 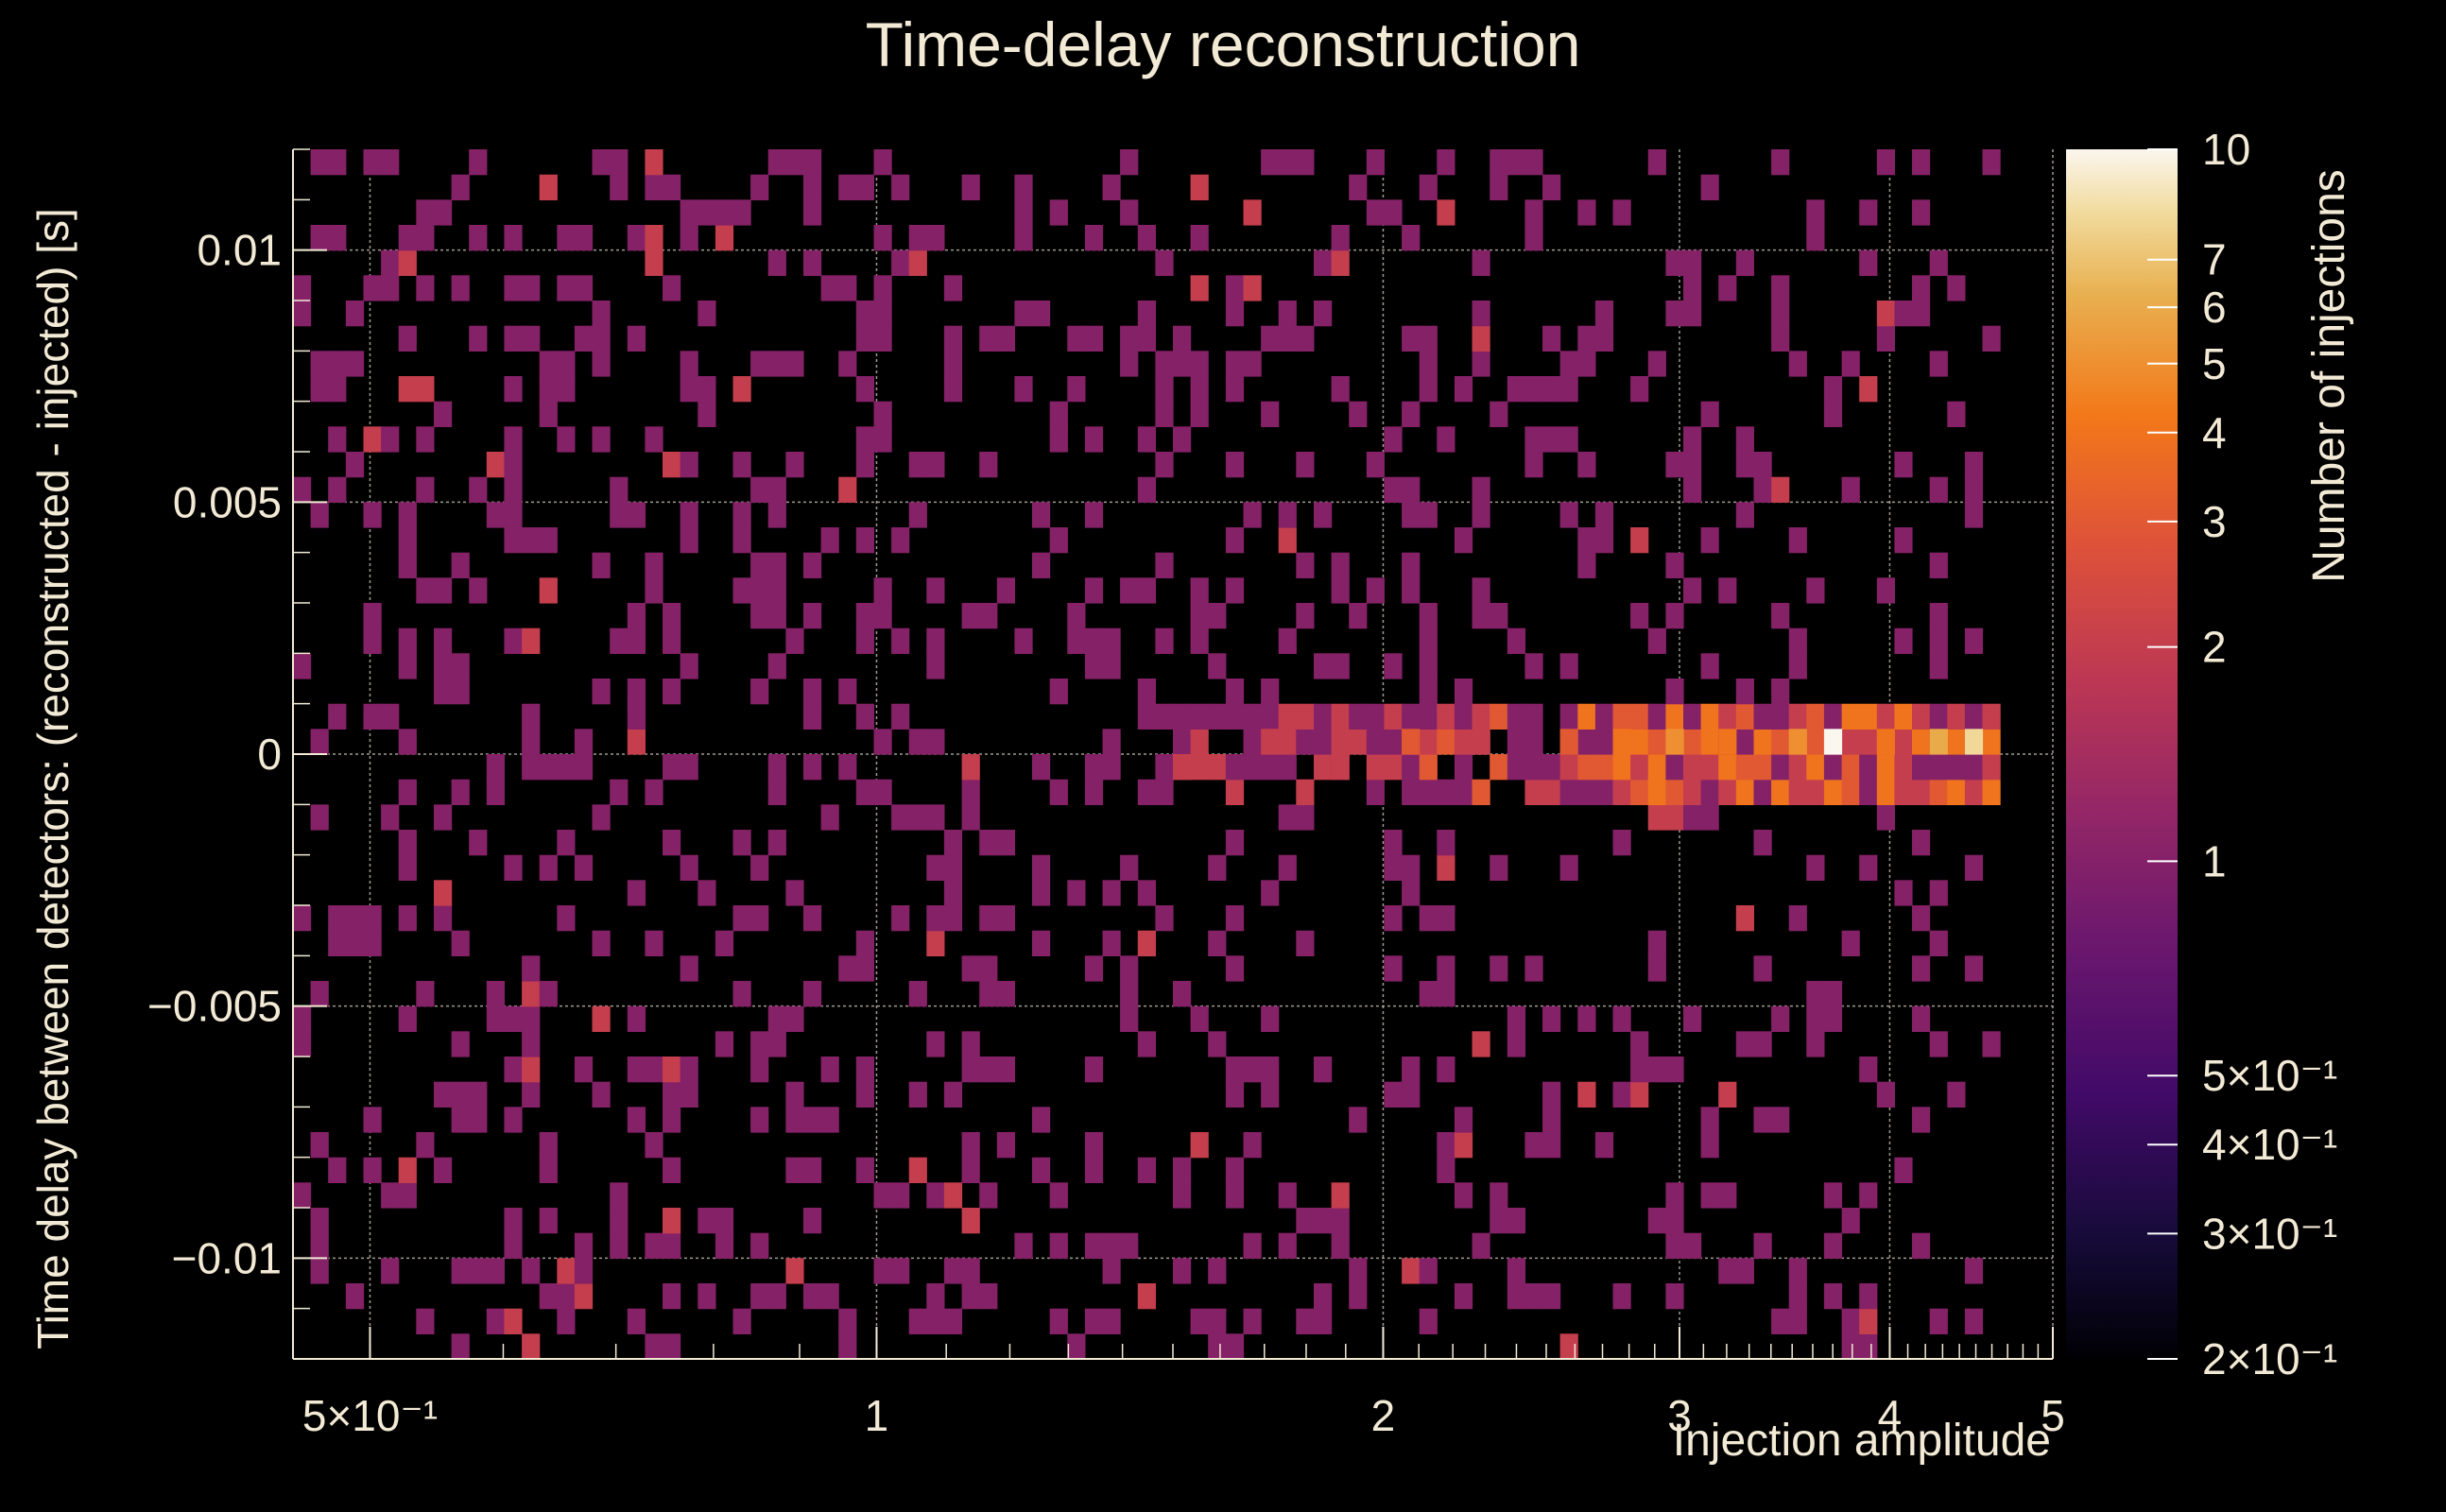 What do you see at coordinates (1680, 1415) in the screenshot?
I see `x-tick-label: 3` at bounding box center [1680, 1415].